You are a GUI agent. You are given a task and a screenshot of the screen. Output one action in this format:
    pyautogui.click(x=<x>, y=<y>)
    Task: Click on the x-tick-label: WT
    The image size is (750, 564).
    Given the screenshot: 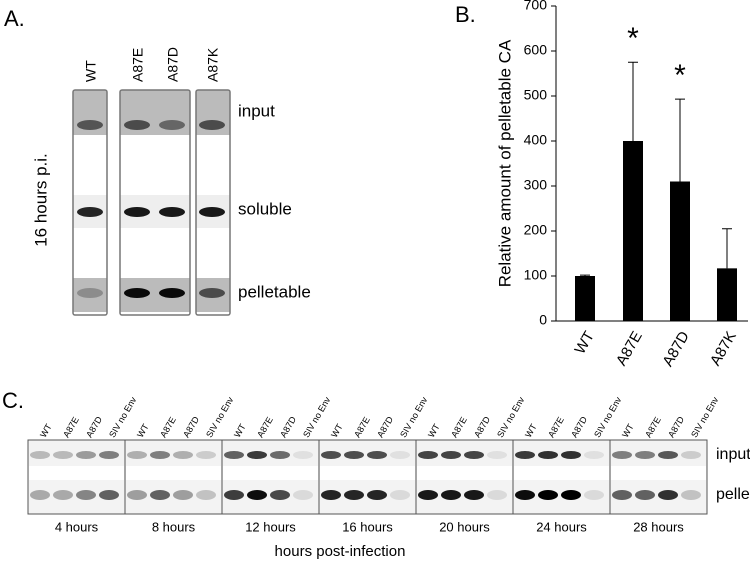 What is the action you would take?
    pyautogui.click(x=585, y=342)
    